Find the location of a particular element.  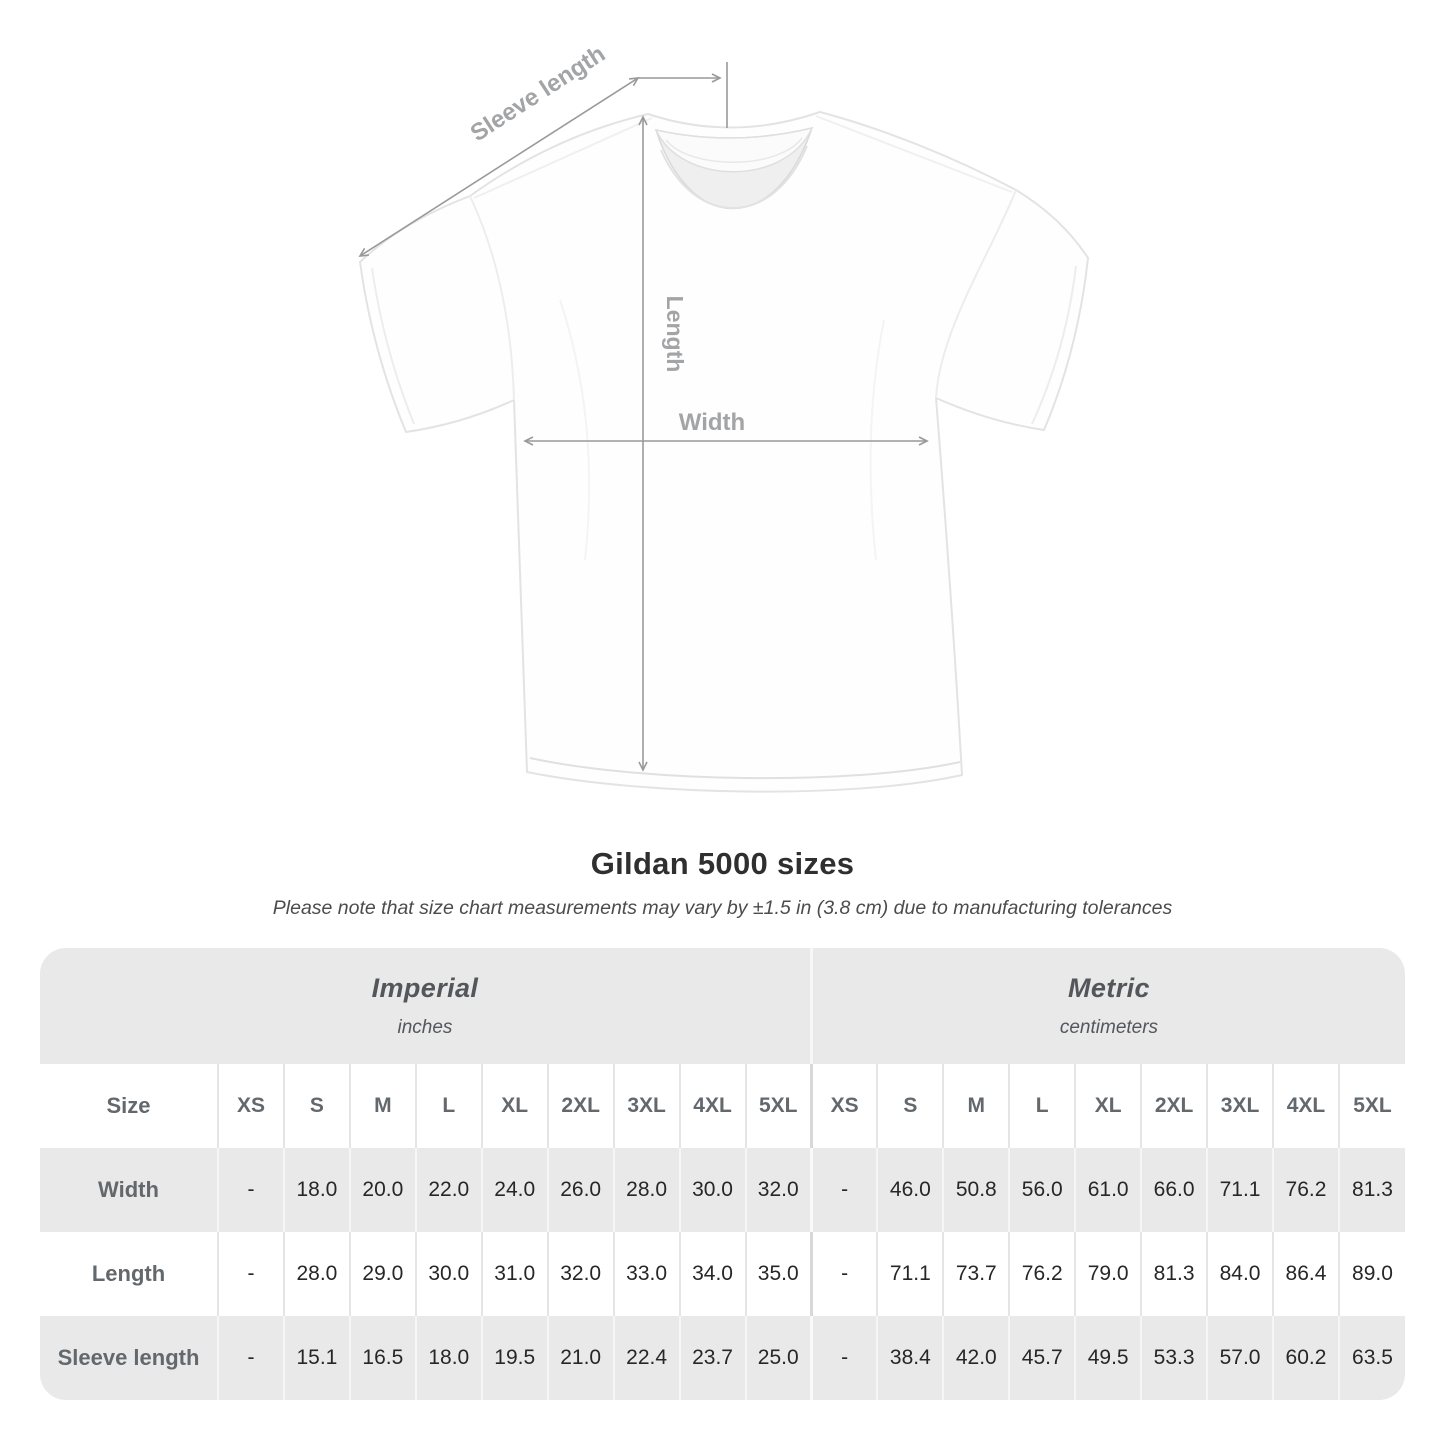

measurement-row-label: Length is located at coordinates (129, 1274).